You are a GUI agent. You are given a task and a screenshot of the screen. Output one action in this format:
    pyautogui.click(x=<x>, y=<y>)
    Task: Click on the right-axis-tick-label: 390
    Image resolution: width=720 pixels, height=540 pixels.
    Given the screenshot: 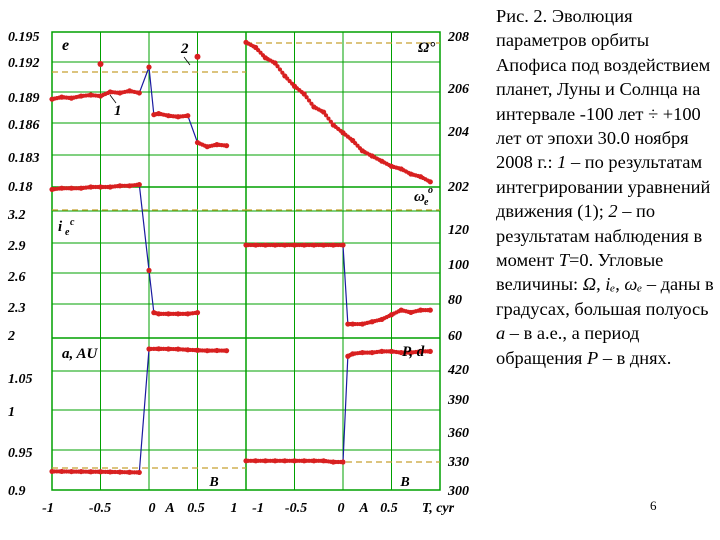 What is the action you would take?
    pyautogui.click(x=458, y=400)
    